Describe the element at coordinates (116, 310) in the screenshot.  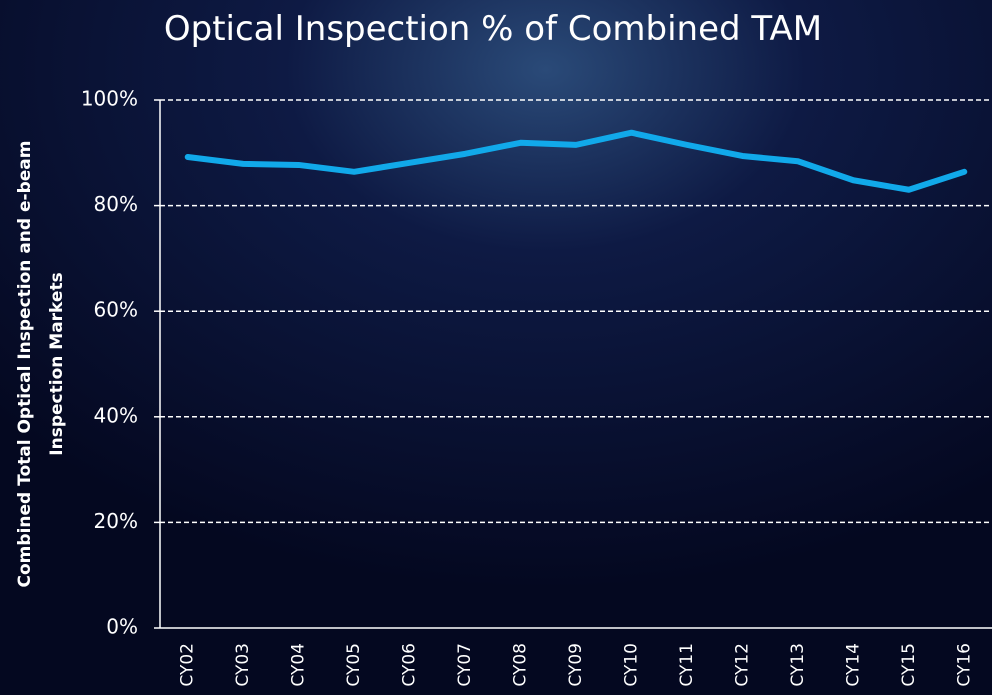
I see `y-tick-label: 60%` at that location.